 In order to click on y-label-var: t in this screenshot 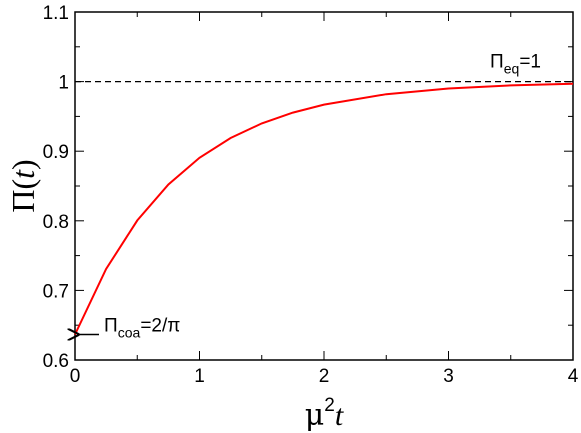, I will do `click(23, 174)`.